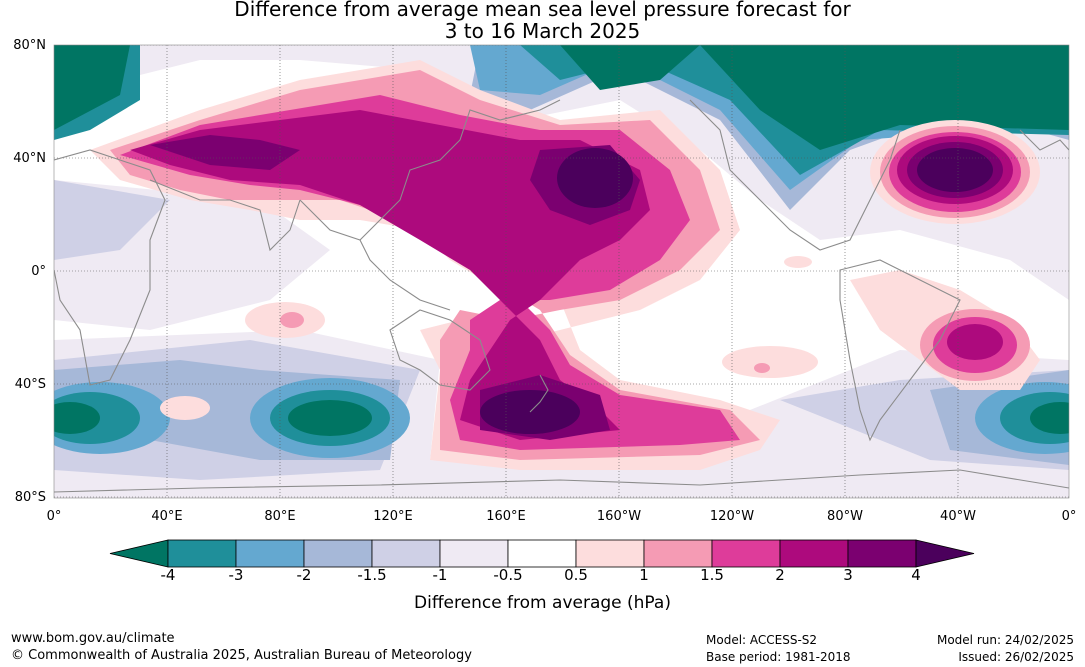 Image resolution: width=1085 pixels, height=667 pixels. Describe the element at coordinates (30, 384) in the screenshot. I see `lat-label-40s: 40°S` at that location.